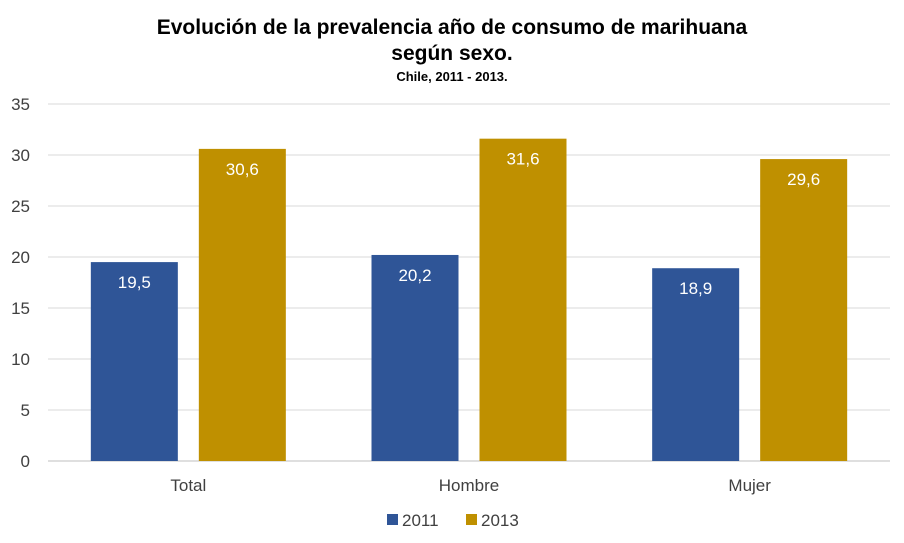  I want to click on data-label-total-2013: 30,6, so click(242, 169).